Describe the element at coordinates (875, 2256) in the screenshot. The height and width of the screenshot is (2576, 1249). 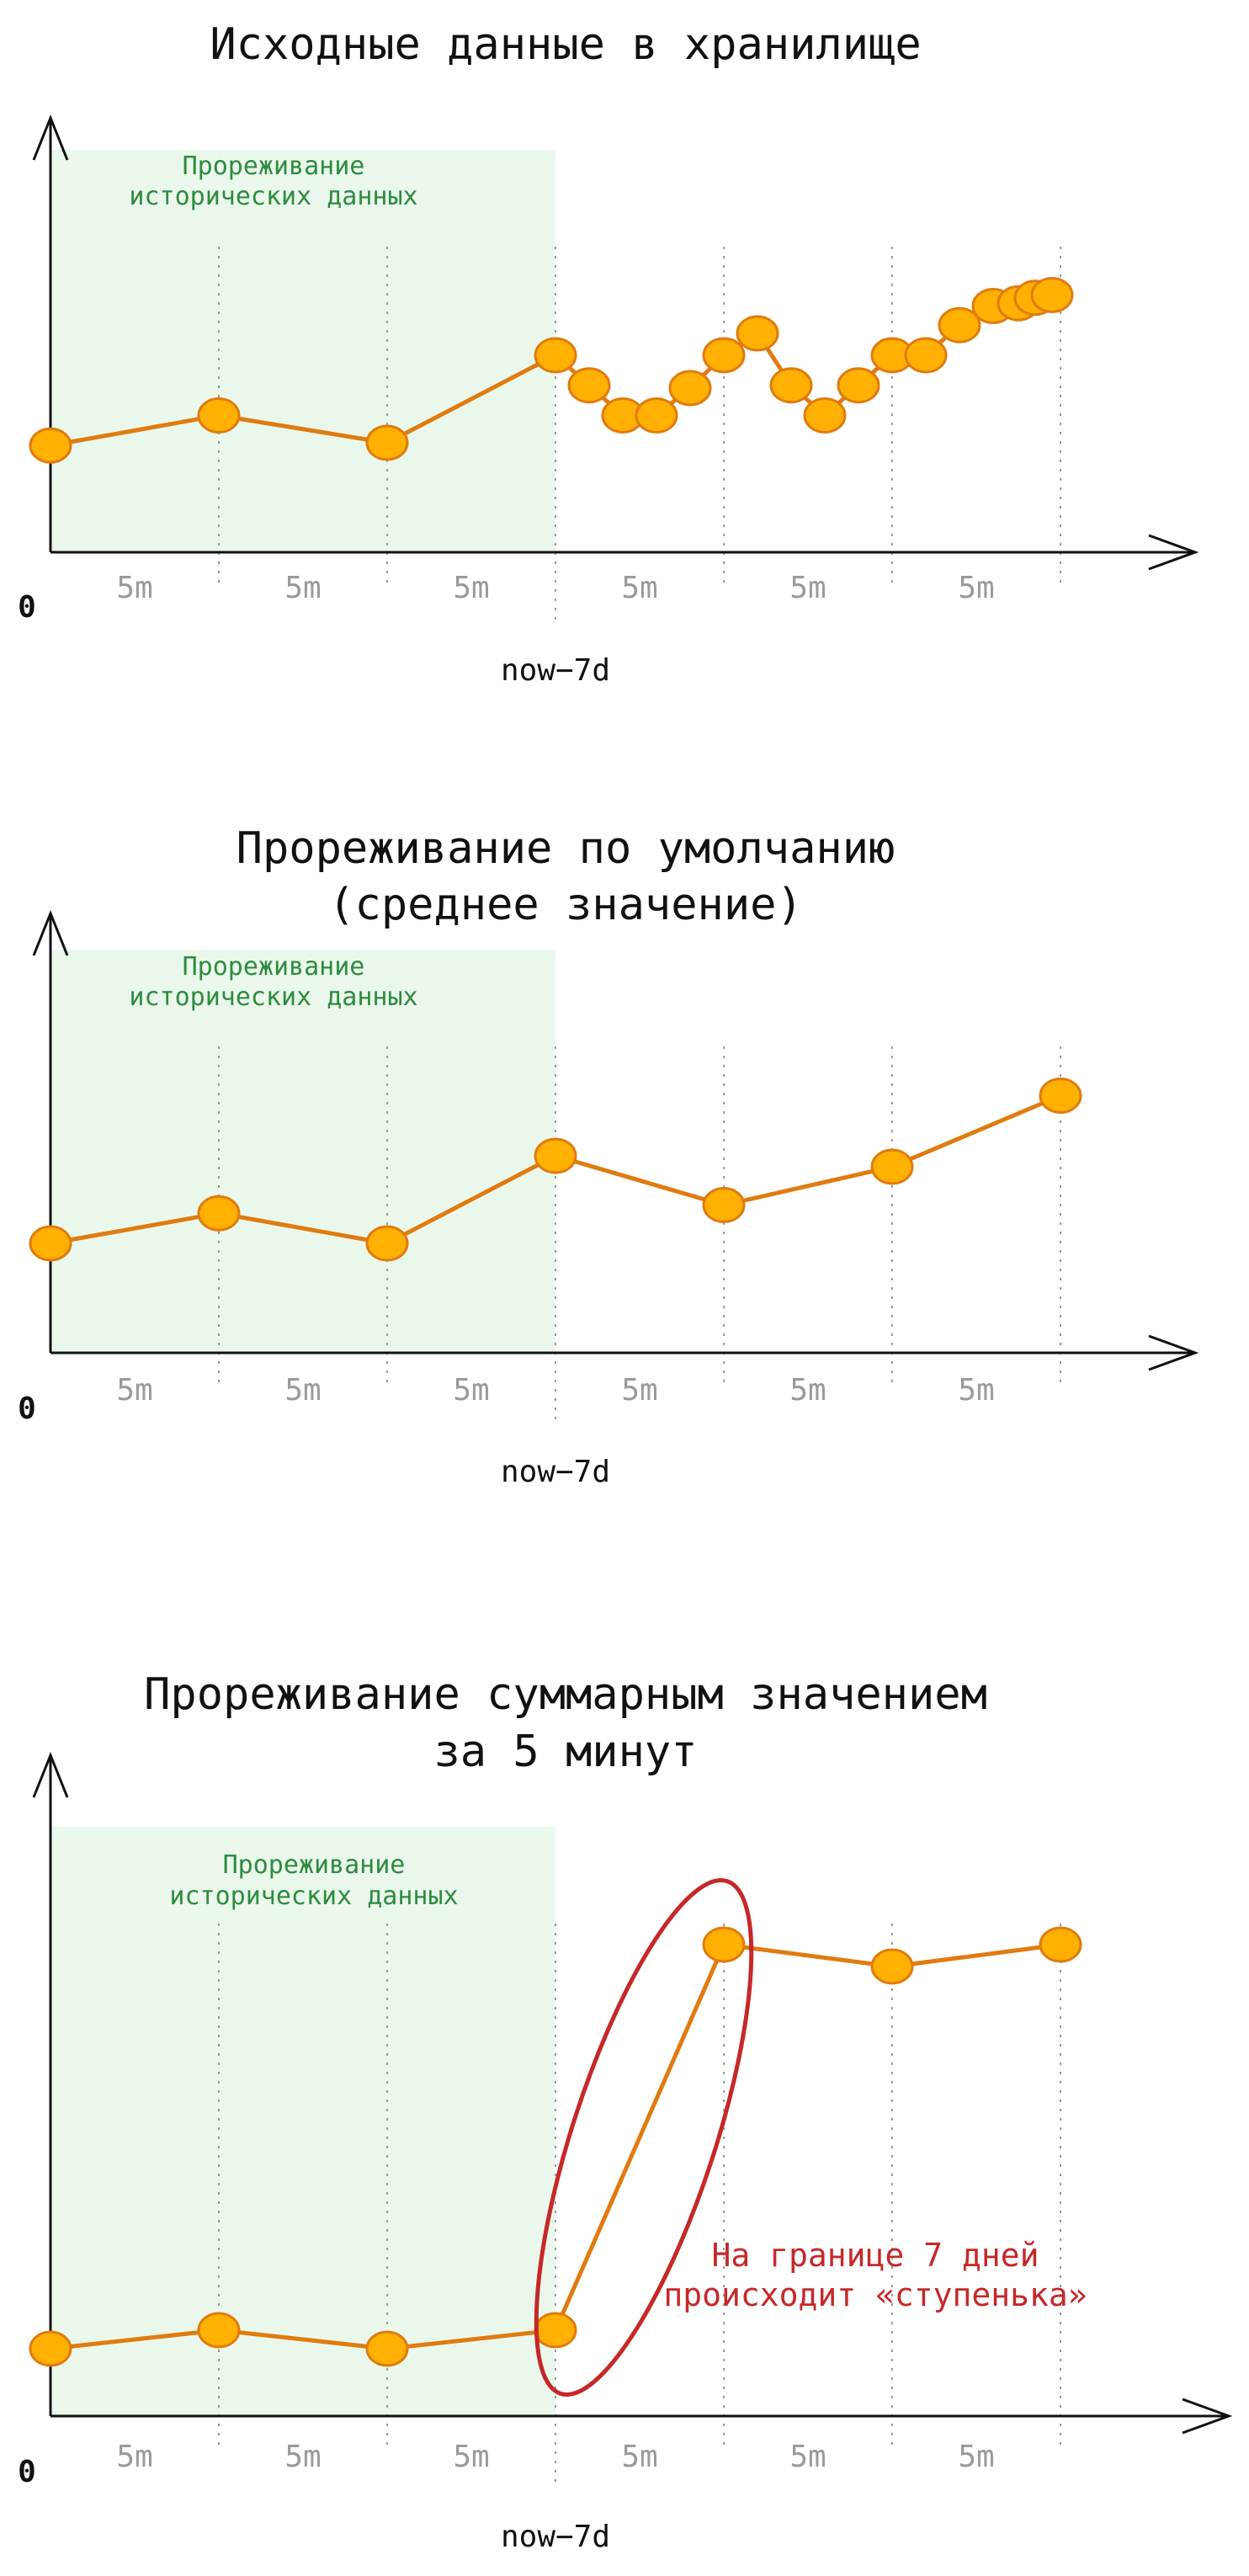
I see `annotation-label: На границе 7 дней` at that location.